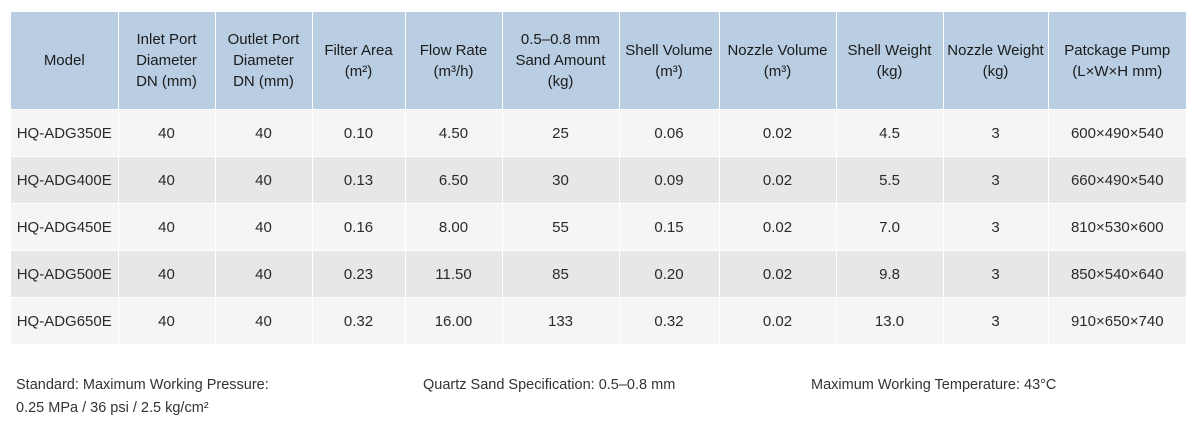 This screenshot has width=1200, height=444. What do you see at coordinates (1117, 274) in the screenshot?
I see `table-cell: 850×540×640` at bounding box center [1117, 274].